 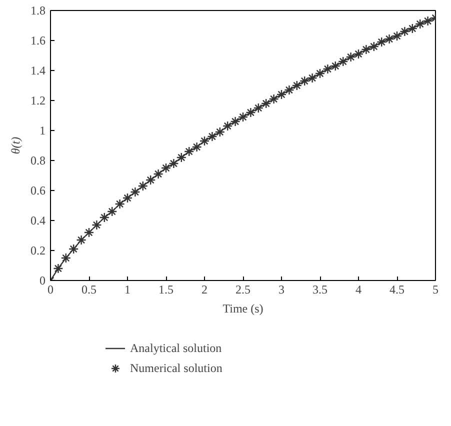 What do you see at coordinates (176, 348) in the screenshot?
I see `legend-label: Analytical solution` at bounding box center [176, 348].